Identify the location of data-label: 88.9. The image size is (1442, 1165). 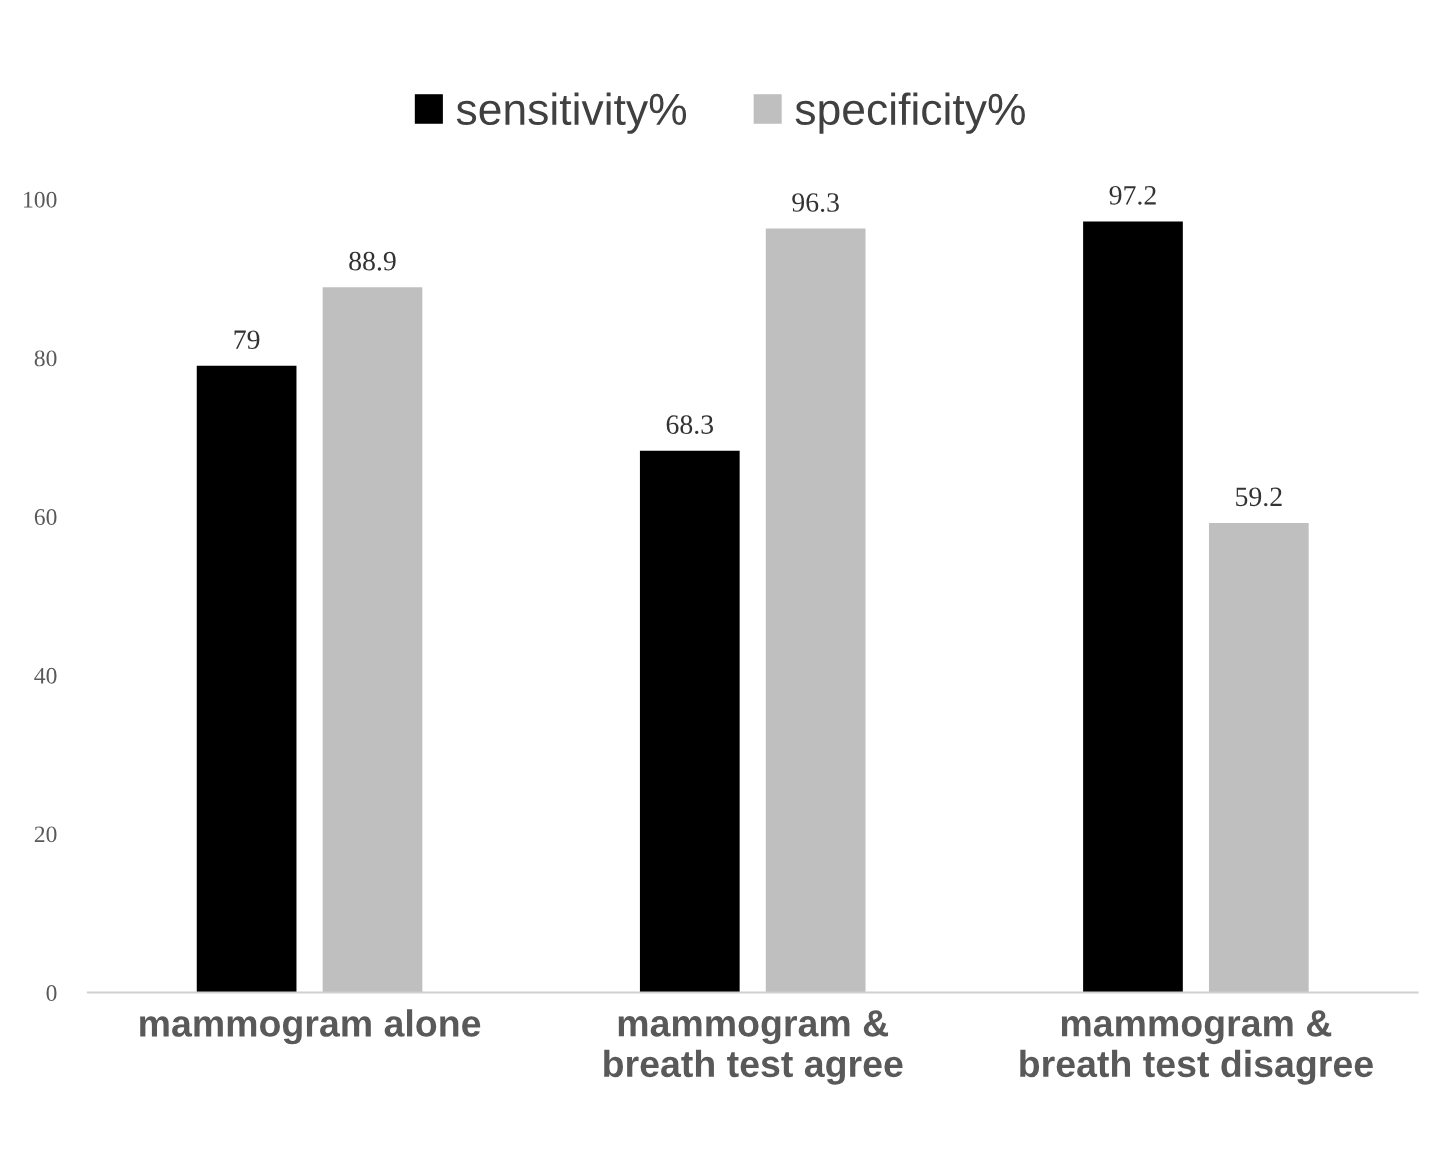
(372, 261).